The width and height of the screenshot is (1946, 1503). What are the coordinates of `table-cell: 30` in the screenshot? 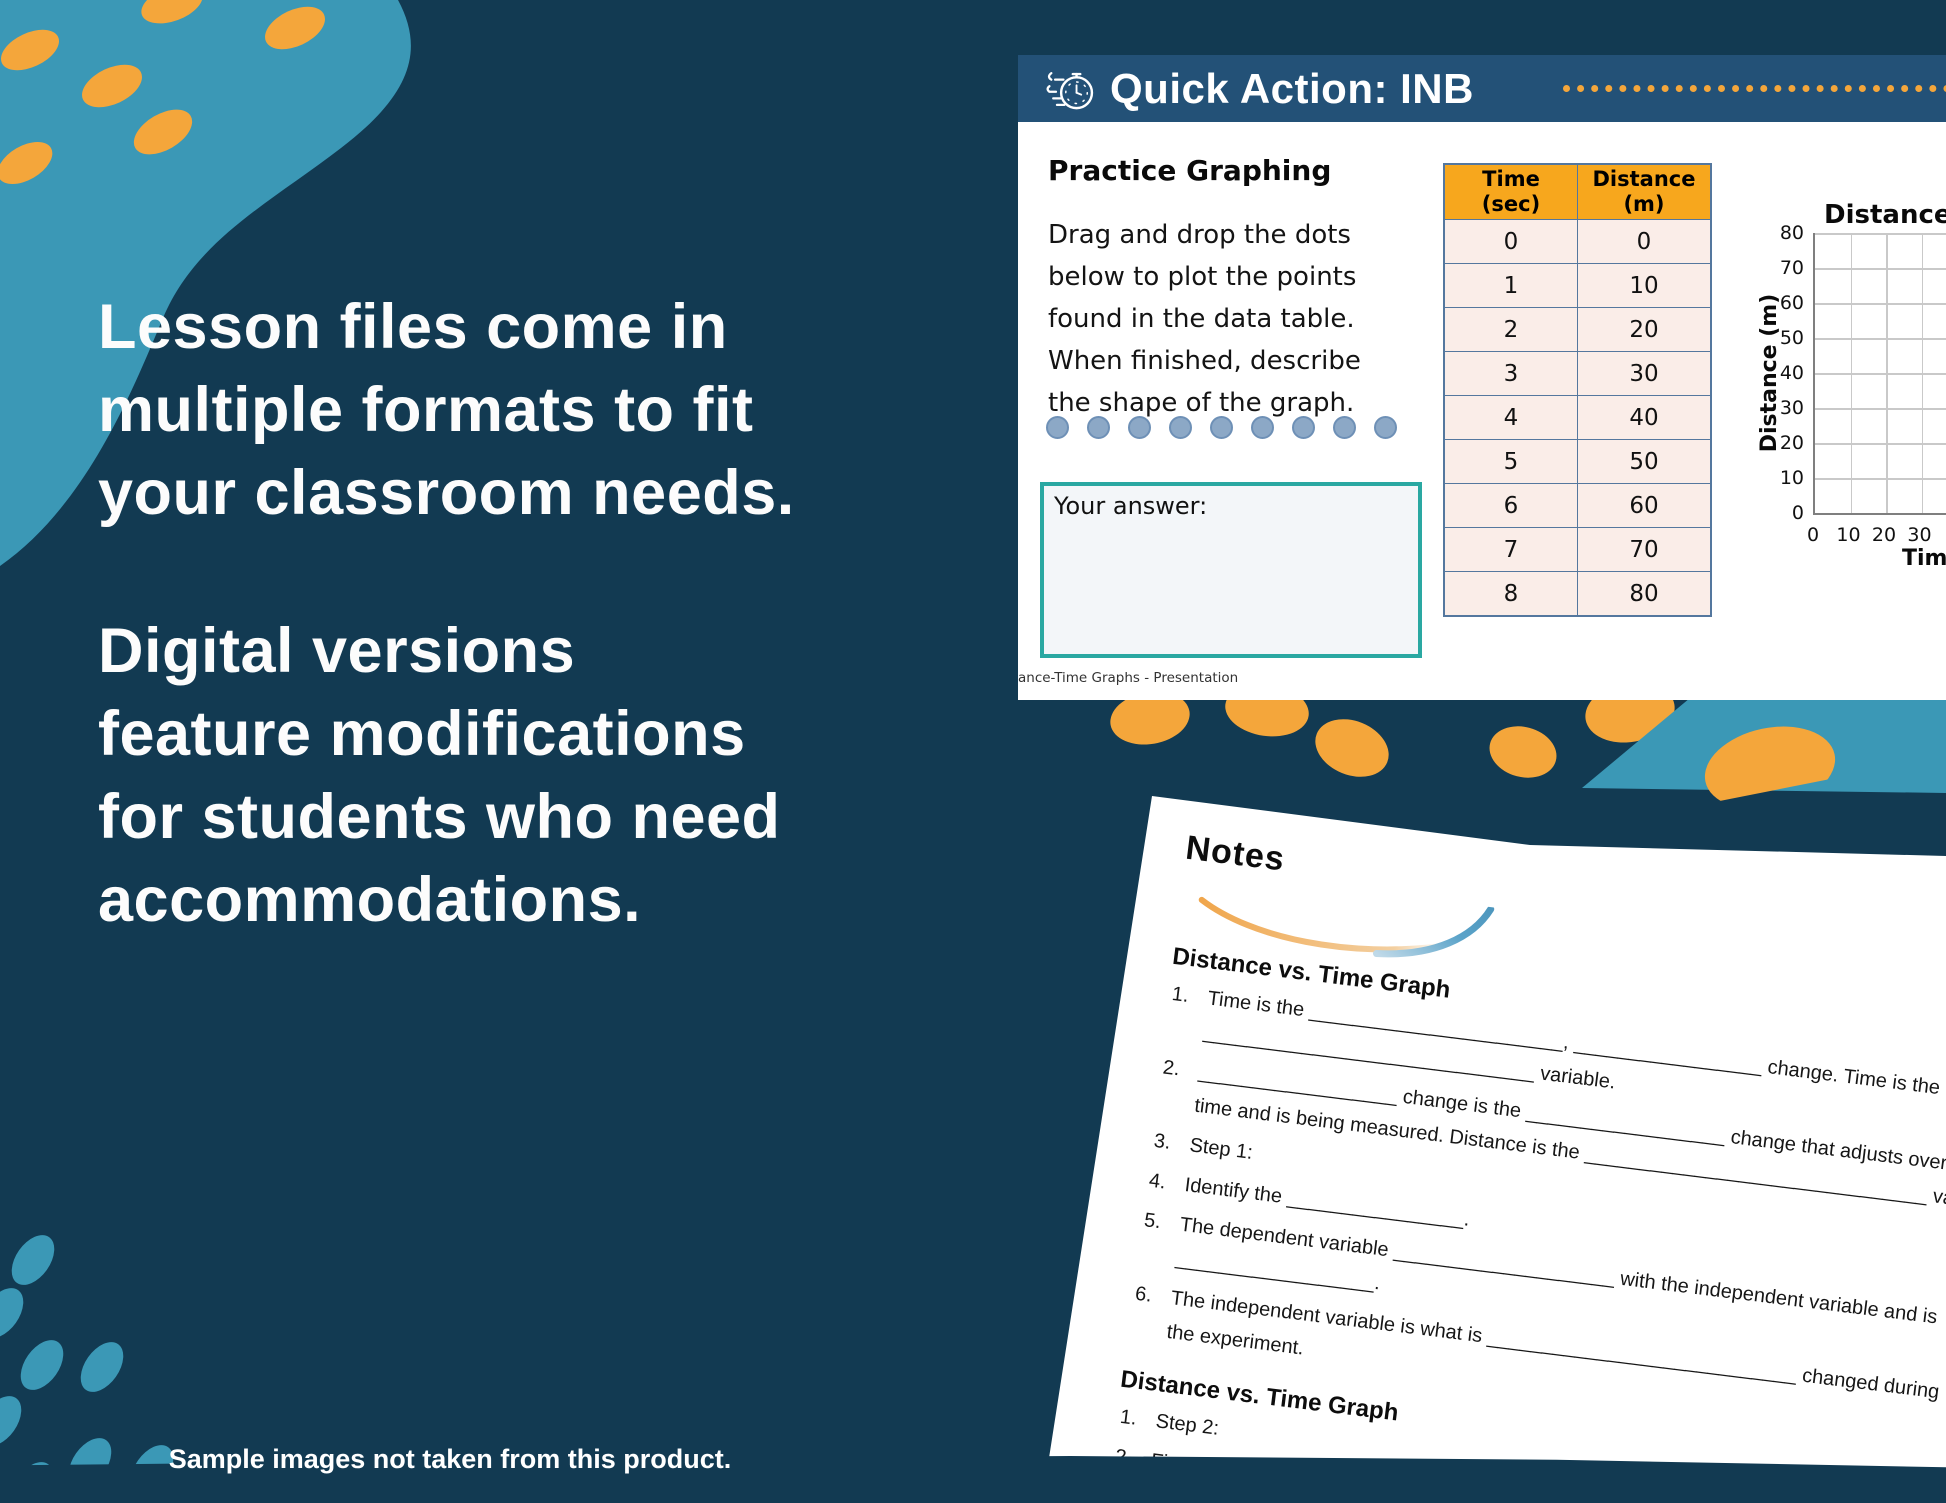 It's located at (1644, 373).